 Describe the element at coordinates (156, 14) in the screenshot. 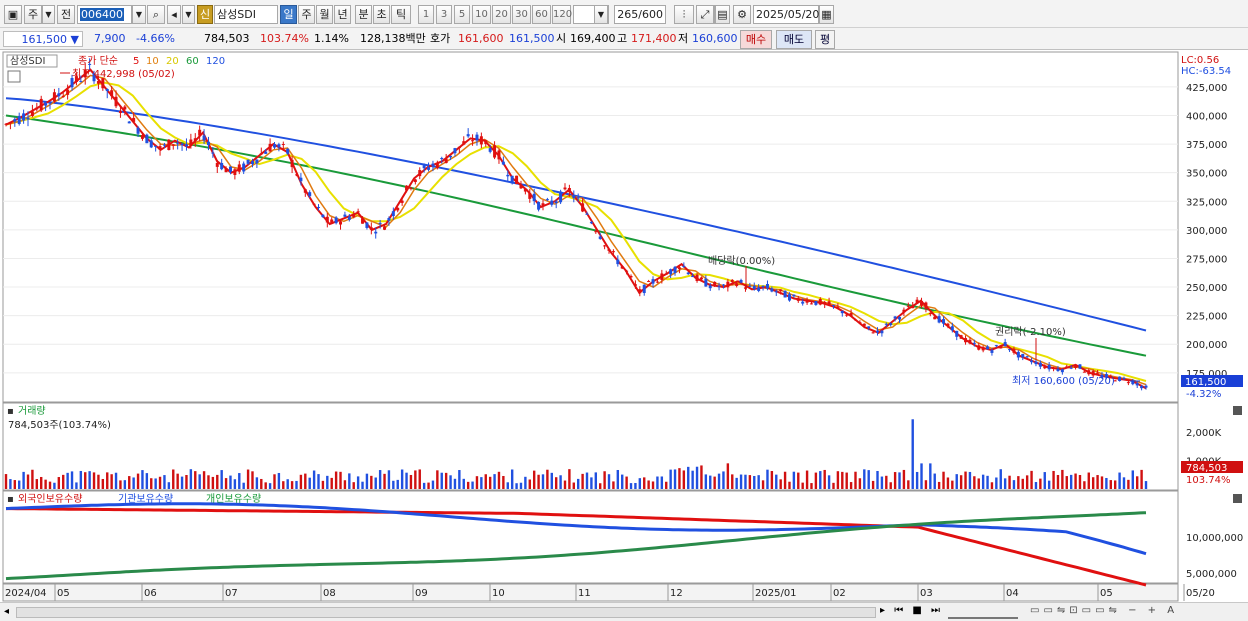

I see `search-icon: ⌕` at that location.